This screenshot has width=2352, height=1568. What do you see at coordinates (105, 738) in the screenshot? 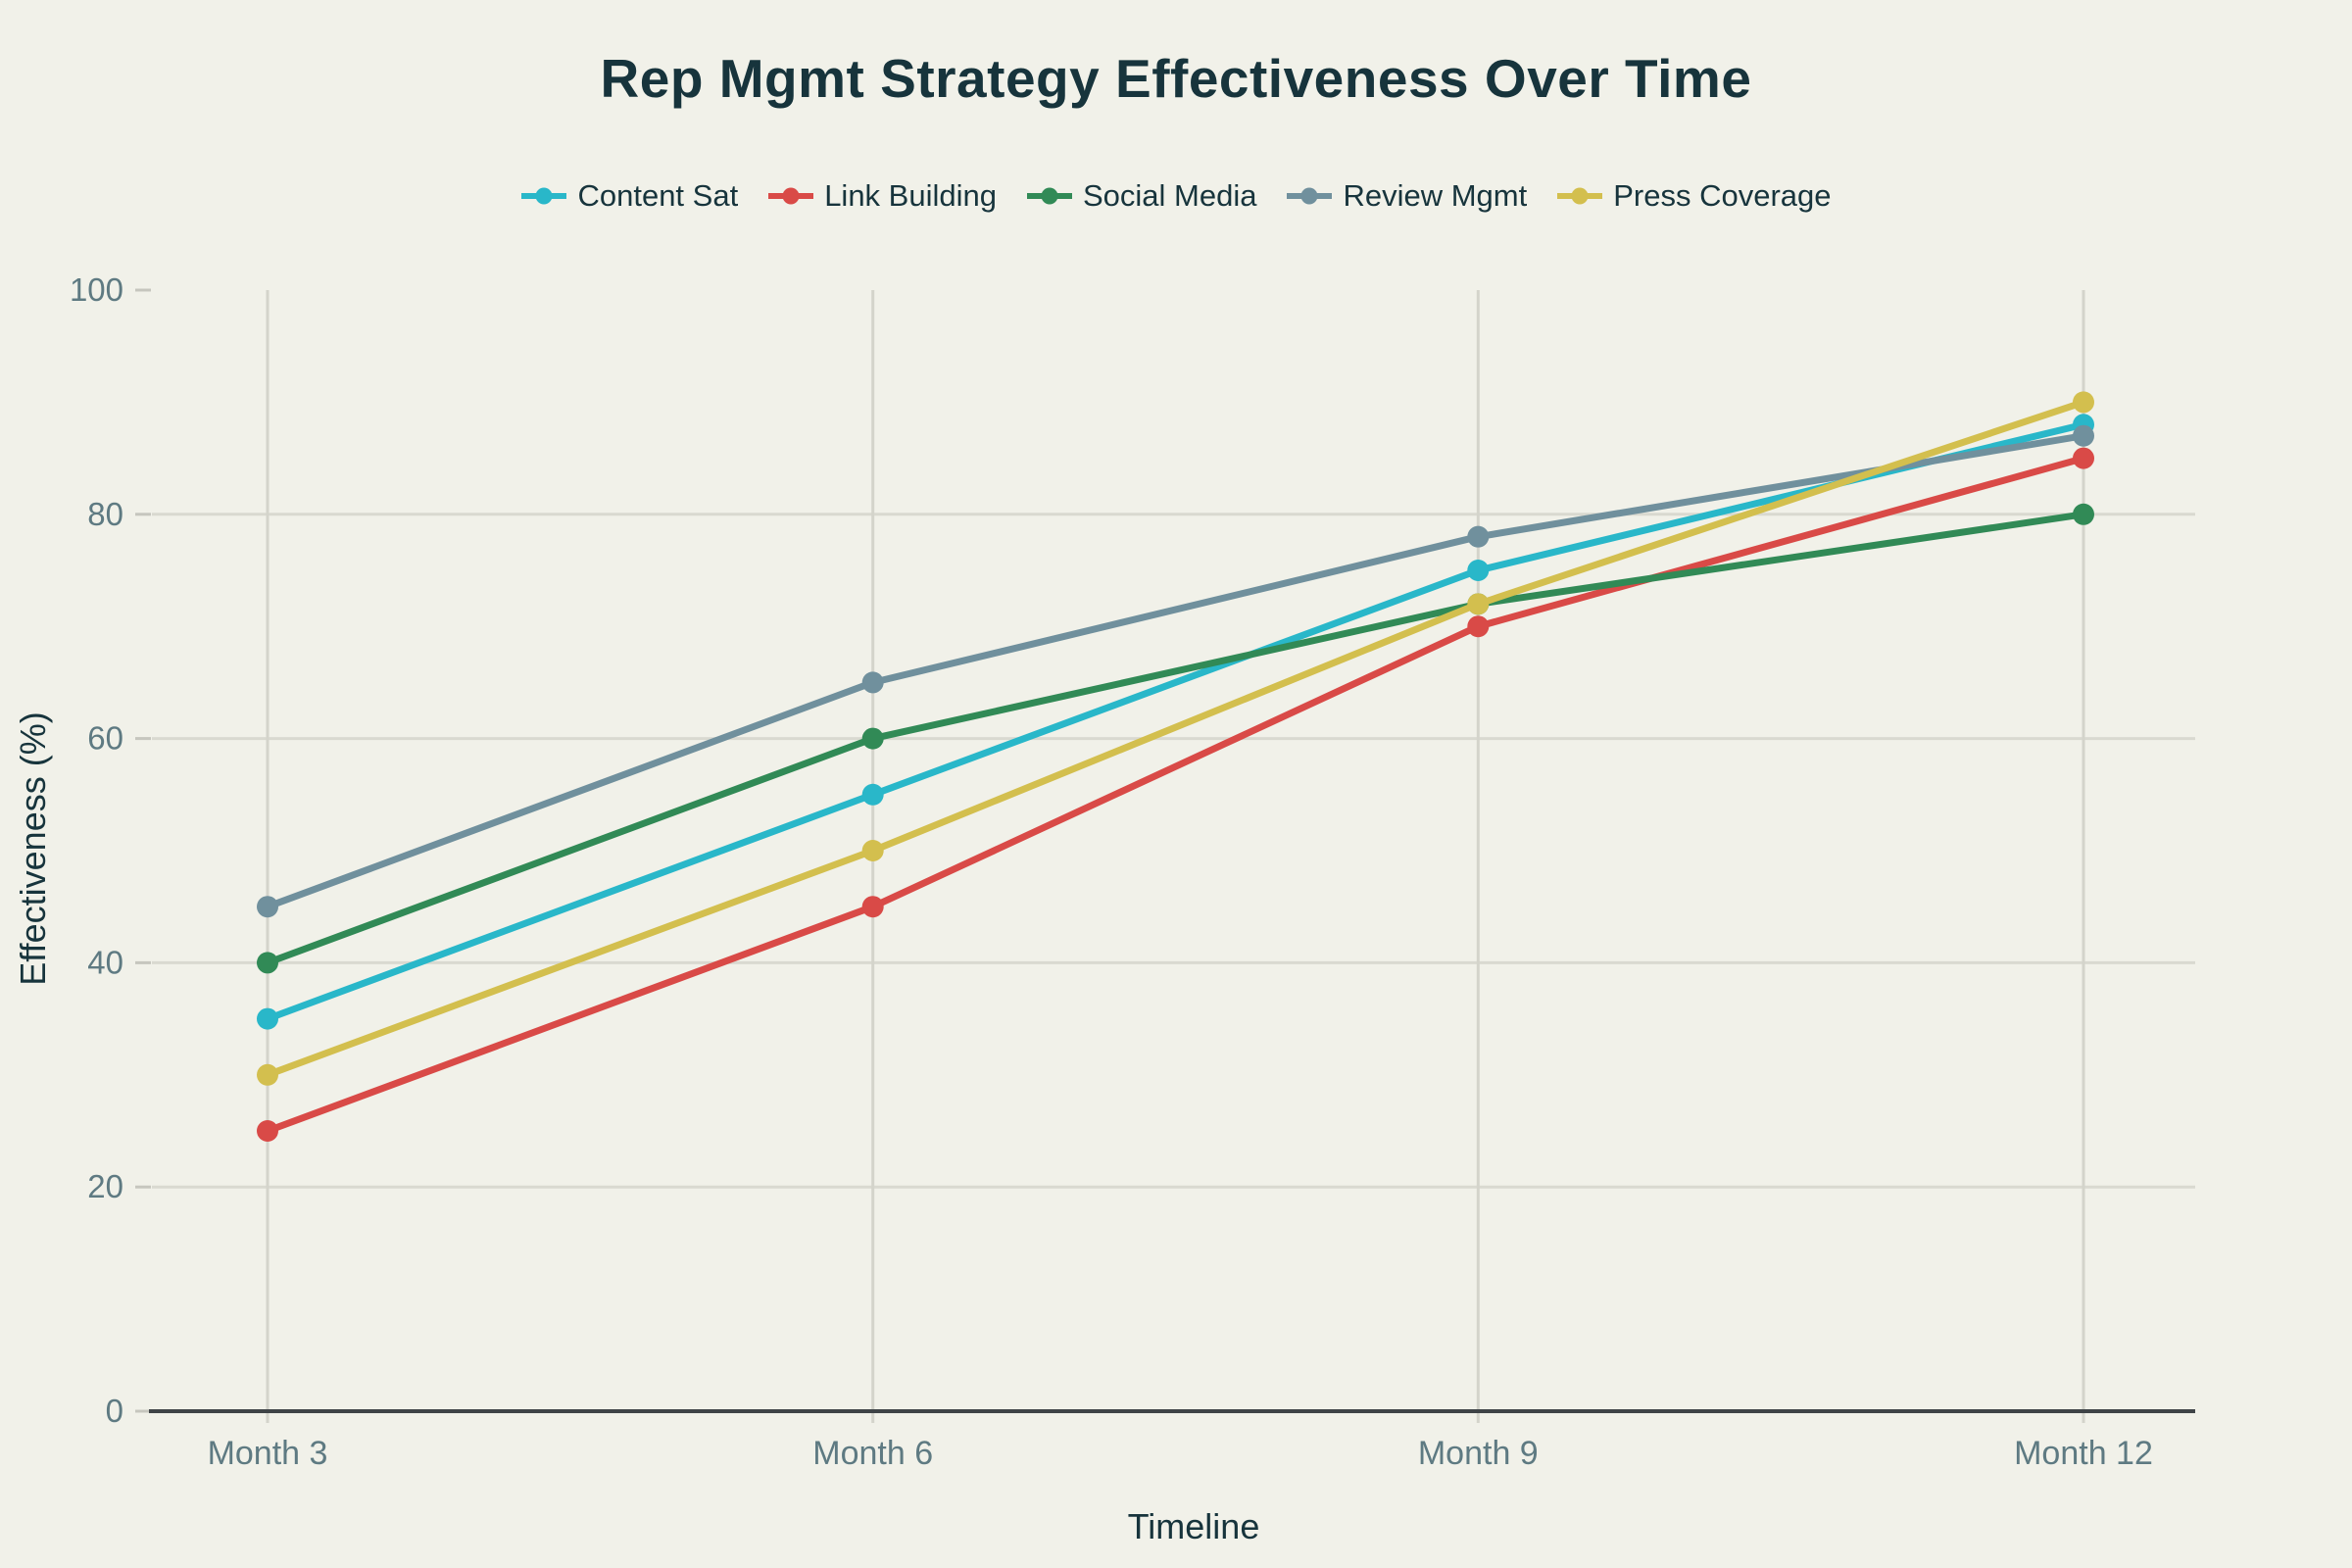
I see `y-tick-label: 60` at bounding box center [105, 738].